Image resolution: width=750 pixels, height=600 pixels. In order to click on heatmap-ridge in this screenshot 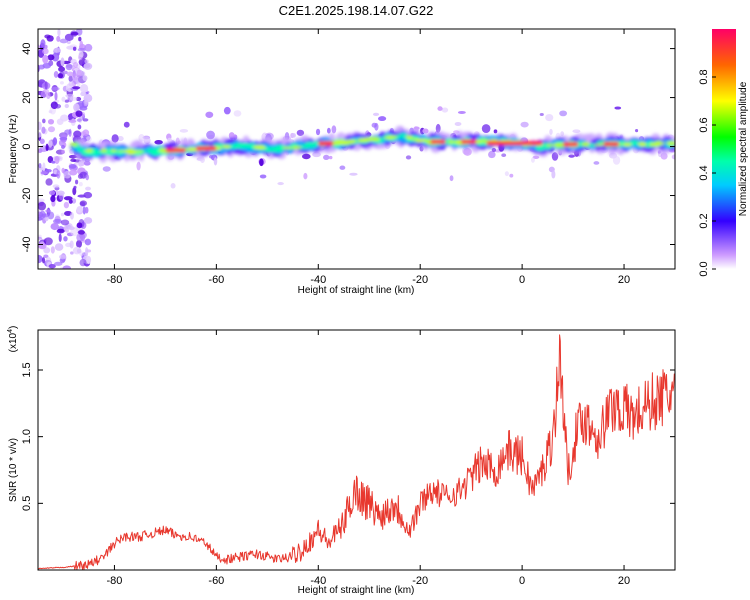, I will do `click(372, 144)`.